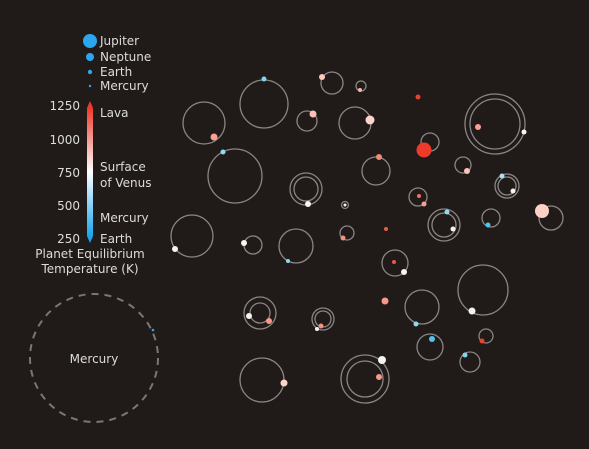 The width and height of the screenshot is (589, 449). I want to click on legend-dot-jupiter, so click(90, 41).